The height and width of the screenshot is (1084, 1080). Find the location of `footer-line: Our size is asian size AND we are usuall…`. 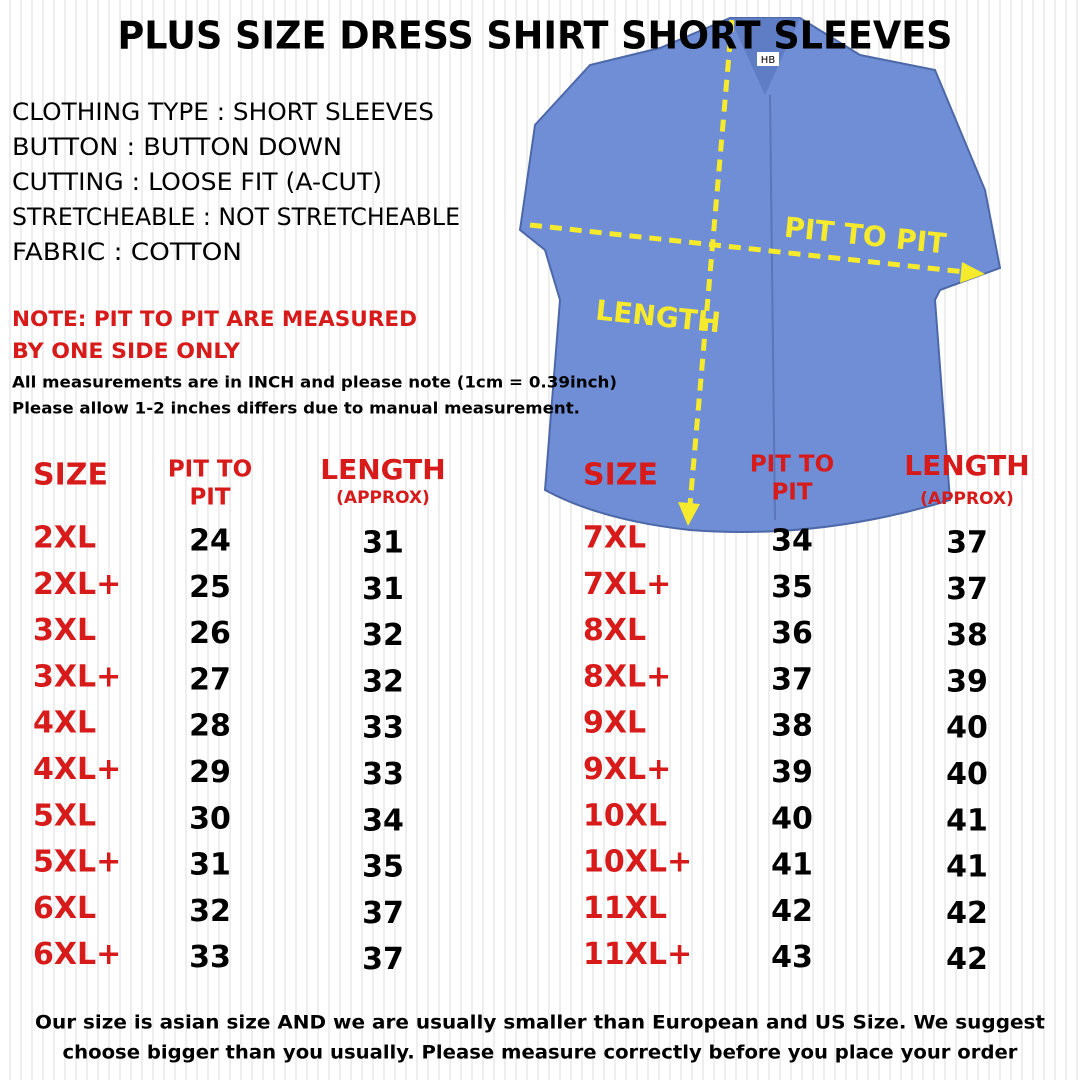

footer-line: Our size is asian size AND we are usuall… is located at coordinates (540, 1023).